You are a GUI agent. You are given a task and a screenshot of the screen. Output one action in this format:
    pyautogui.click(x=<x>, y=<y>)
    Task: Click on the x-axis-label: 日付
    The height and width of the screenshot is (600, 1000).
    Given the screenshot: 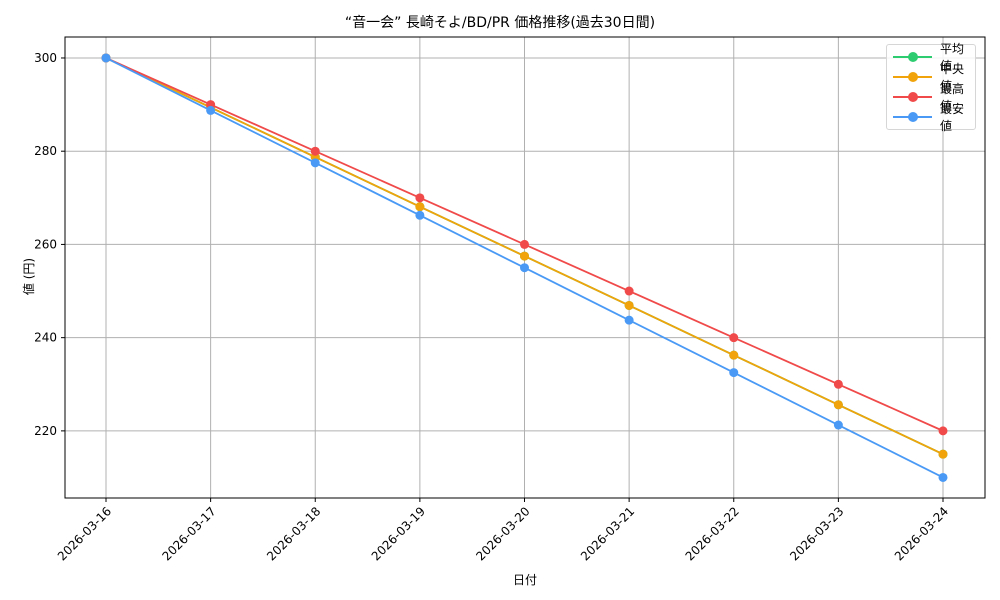 What is the action you would take?
    pyautogui.click(x=524, y=580)
    